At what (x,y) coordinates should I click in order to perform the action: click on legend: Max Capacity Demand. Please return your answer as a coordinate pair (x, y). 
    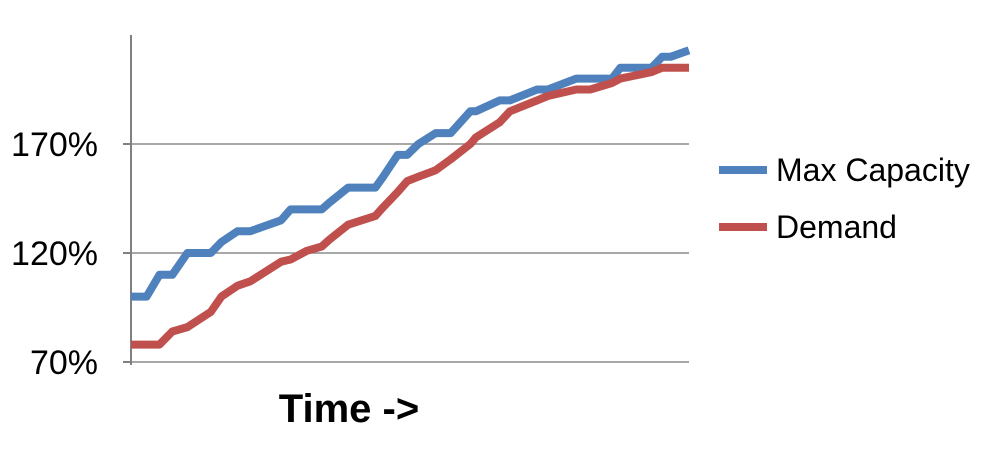
    Looking at the image, I should click on (844, 198).